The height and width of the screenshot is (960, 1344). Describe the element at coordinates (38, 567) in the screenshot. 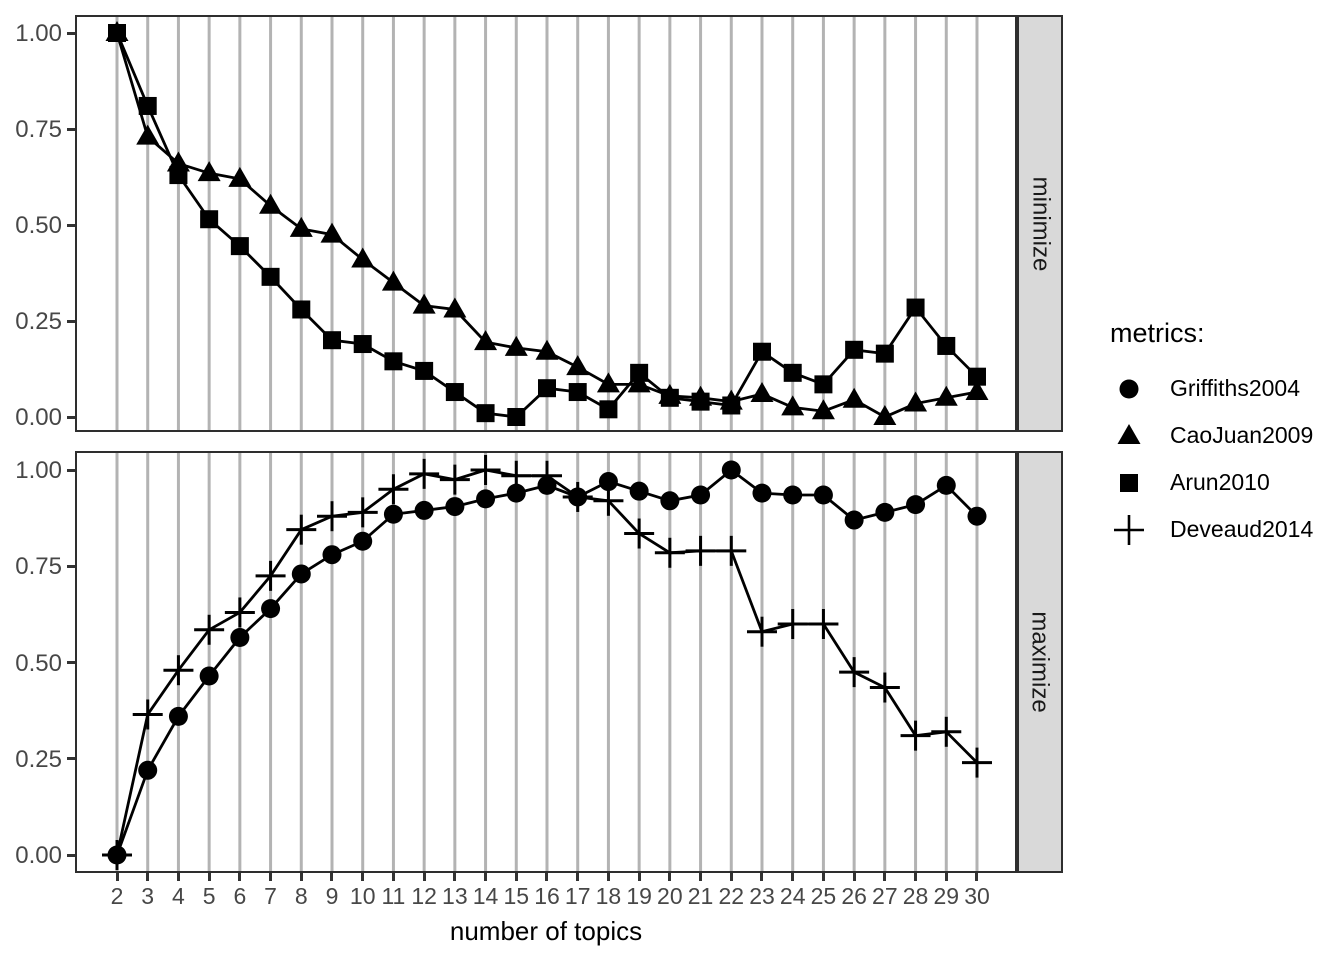

I see `y-axis-tick-label: 0.75` at that location.